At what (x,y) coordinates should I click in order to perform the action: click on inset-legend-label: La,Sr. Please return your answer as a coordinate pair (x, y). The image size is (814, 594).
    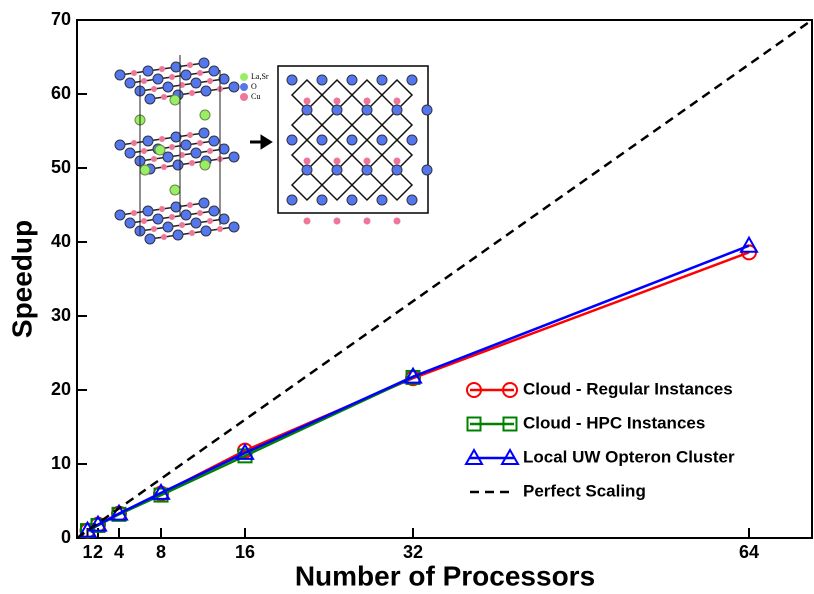
    Looking at the image, I should click on (260, 76).